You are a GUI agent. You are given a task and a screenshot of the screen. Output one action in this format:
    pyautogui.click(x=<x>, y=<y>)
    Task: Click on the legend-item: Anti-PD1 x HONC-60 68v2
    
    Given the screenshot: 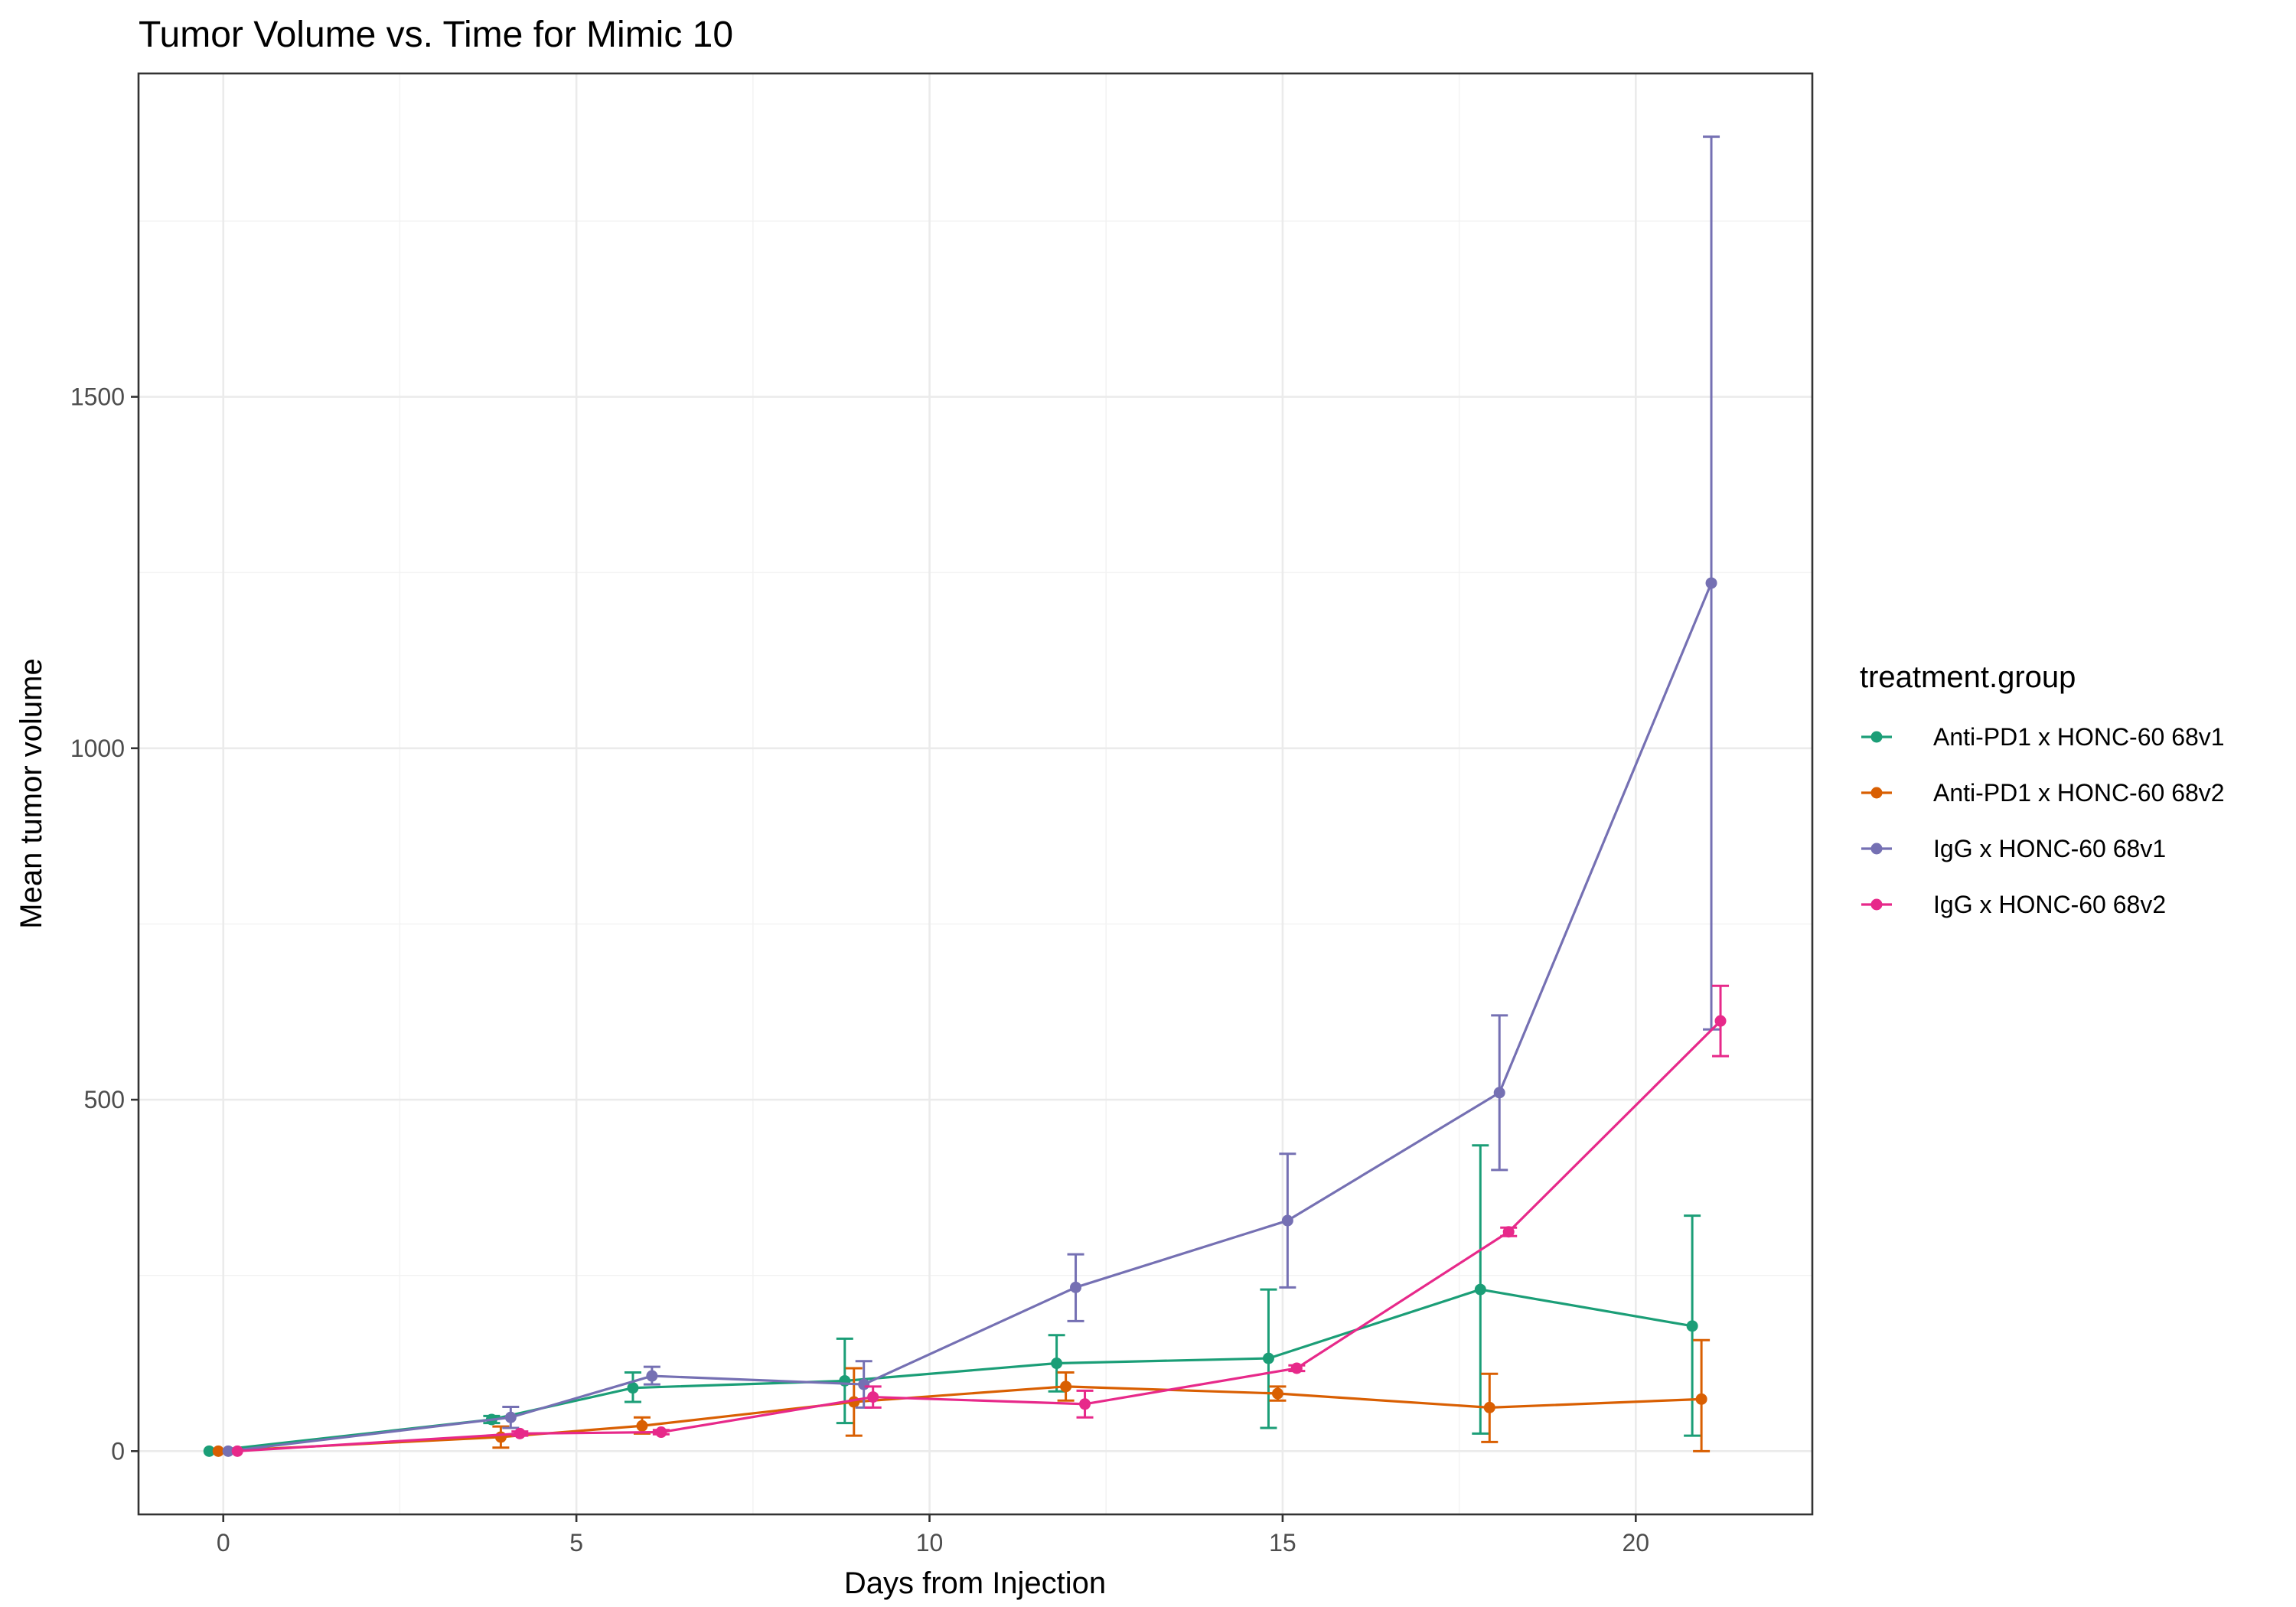 What is the action you would take?
    pyautogui.click(x=2043, y=793)
    